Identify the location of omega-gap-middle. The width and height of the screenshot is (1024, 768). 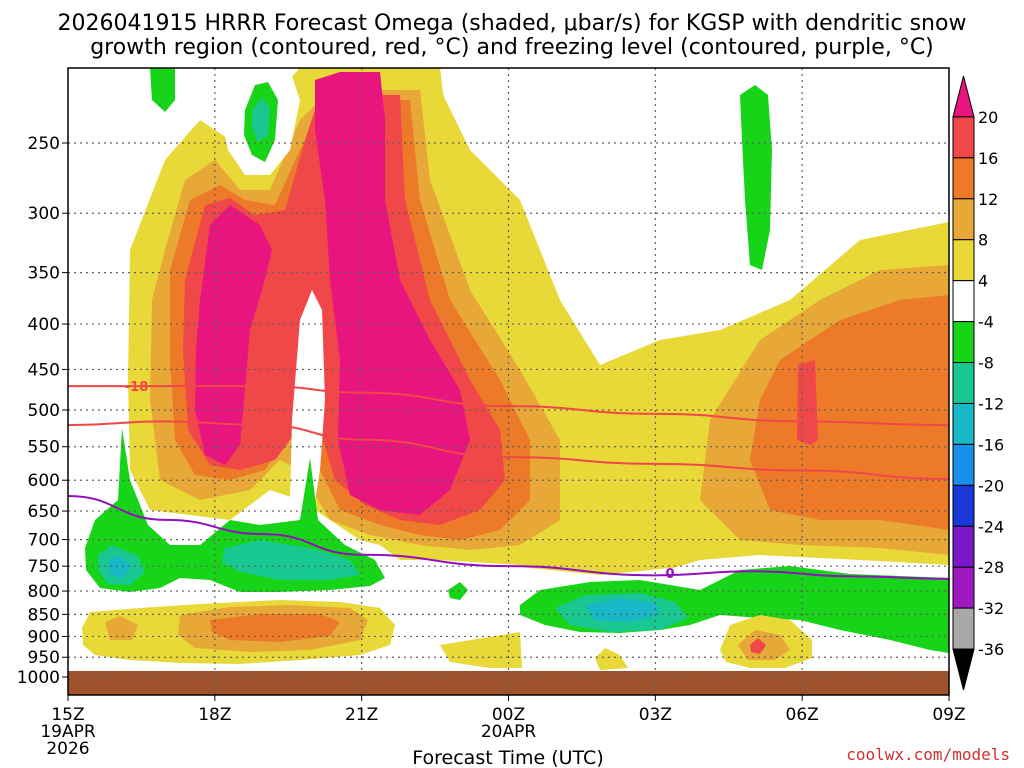
(307, 415).